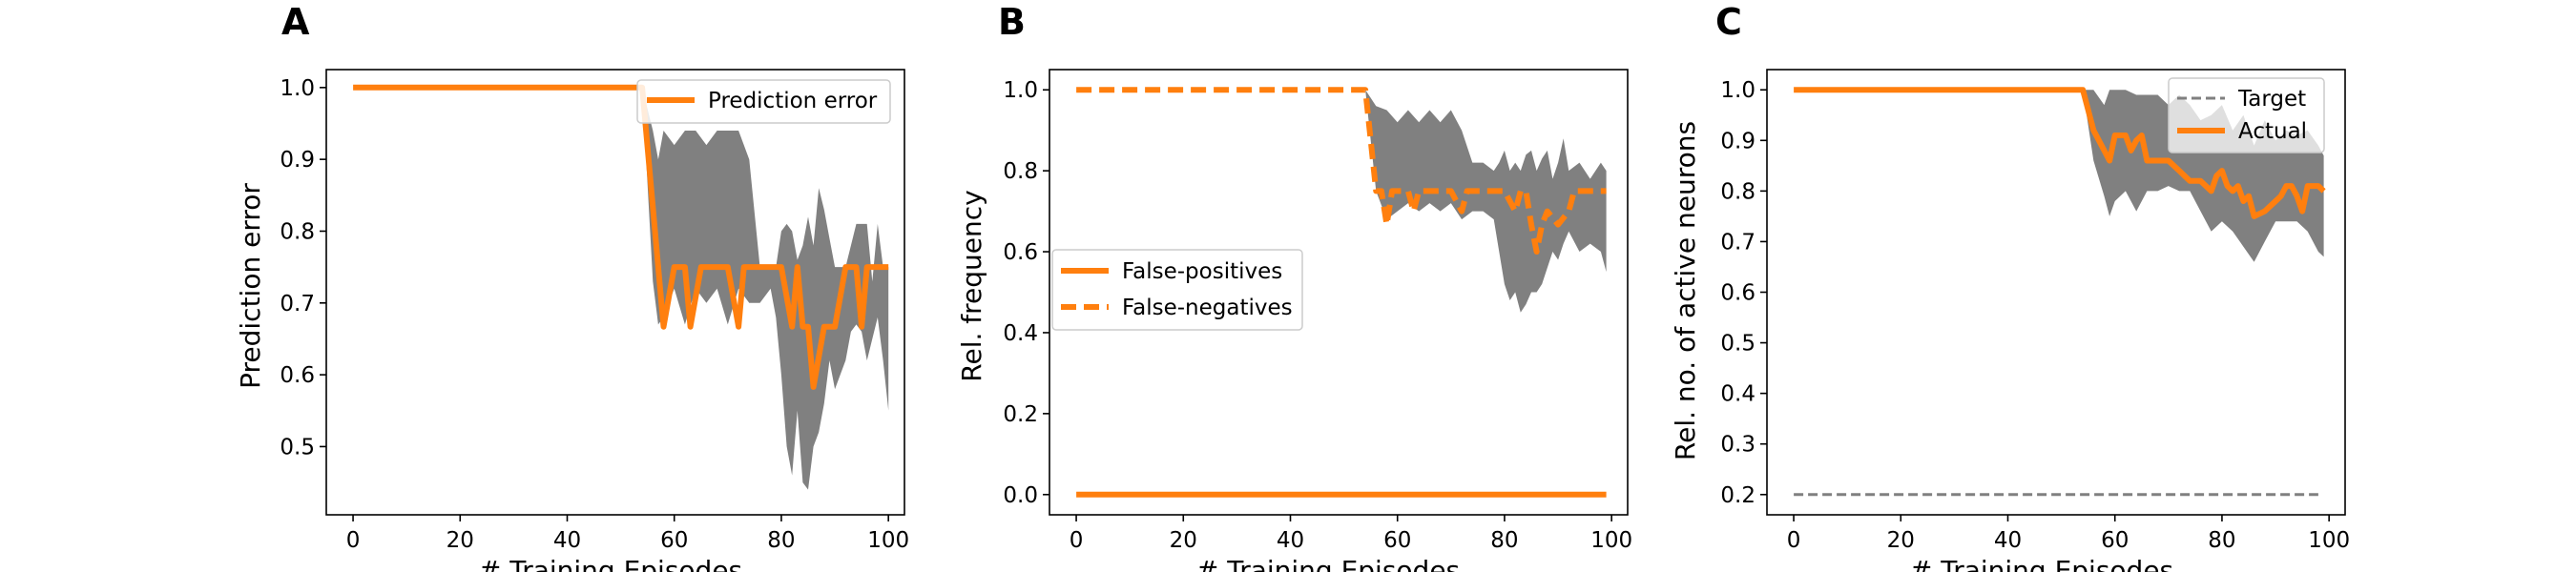 The width and height of the screenshot is (2576, 572). Describe the element at coordinates (2041, 563) in the screenshot. I see `panel-c-x-axis-label: # Training Episodes` at that location.